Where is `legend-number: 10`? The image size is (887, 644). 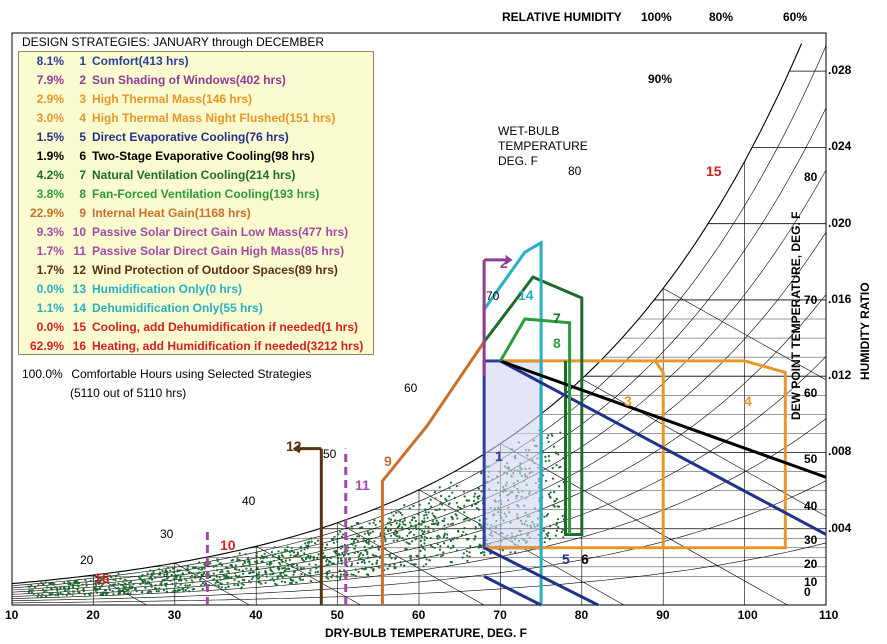 legend-number: 10 is located at coordinates (79, 232).